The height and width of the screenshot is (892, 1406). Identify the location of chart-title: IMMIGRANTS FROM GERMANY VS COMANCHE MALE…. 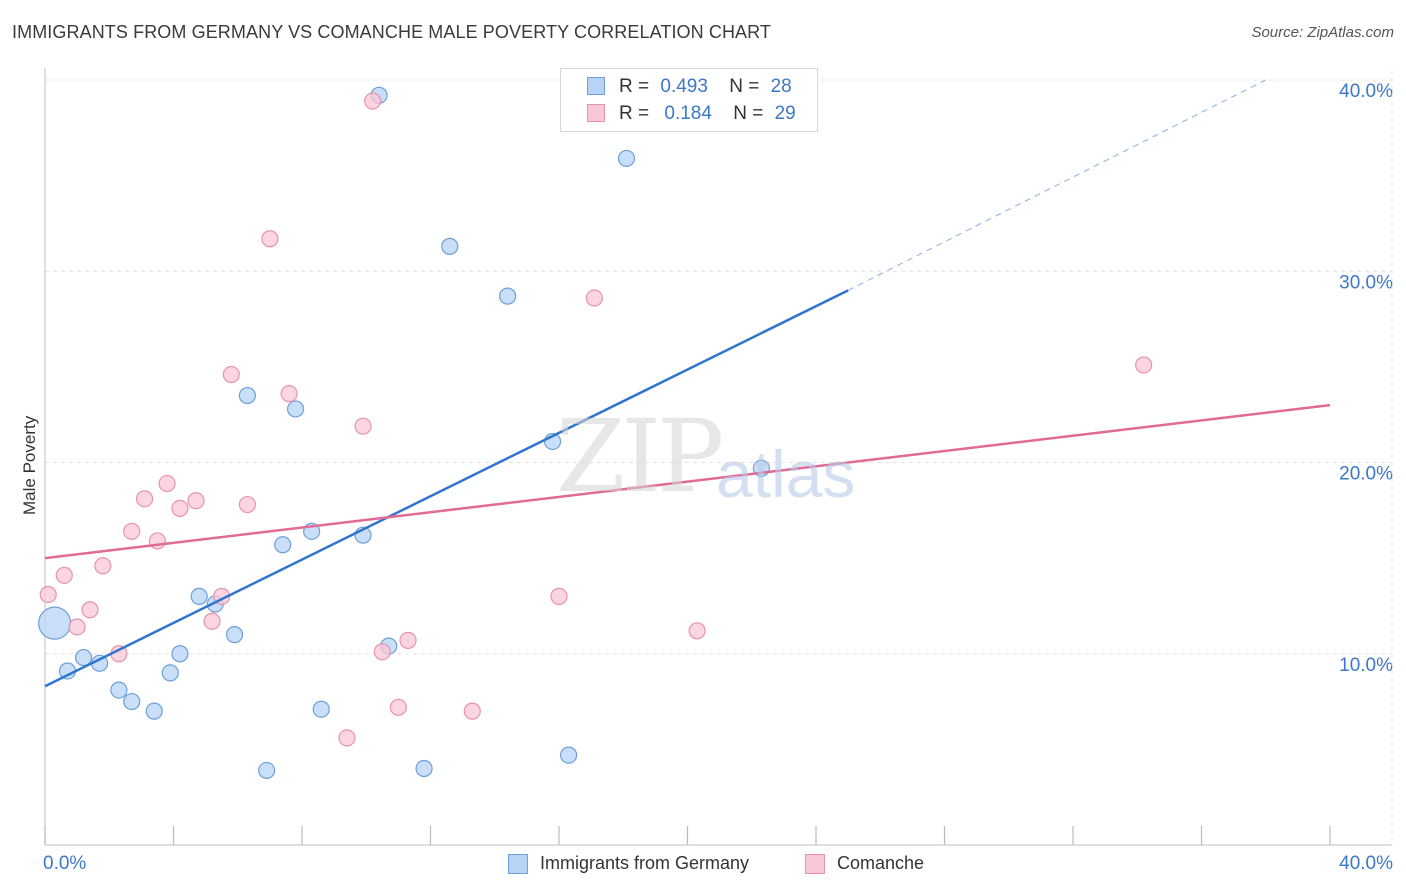
(392, 32).